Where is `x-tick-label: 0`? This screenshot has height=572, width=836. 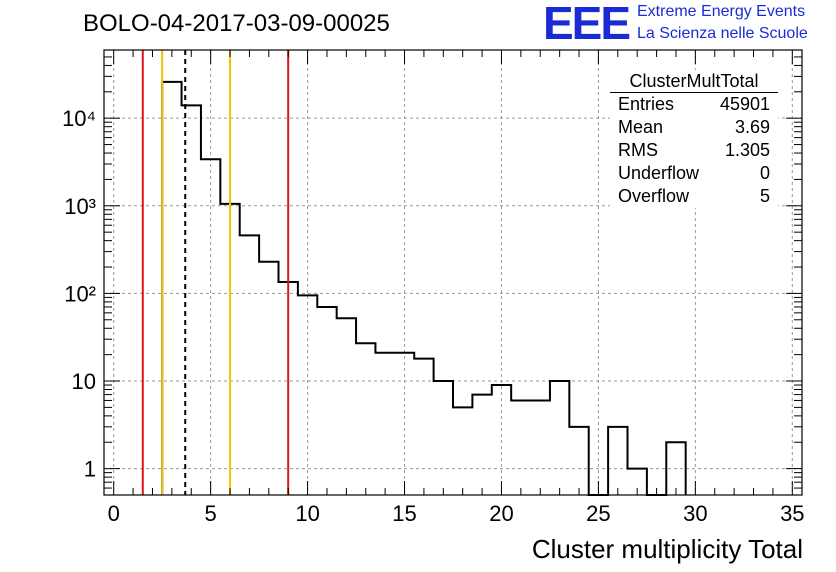
x-tick-label: 0 is located at coordinates (114, 513).